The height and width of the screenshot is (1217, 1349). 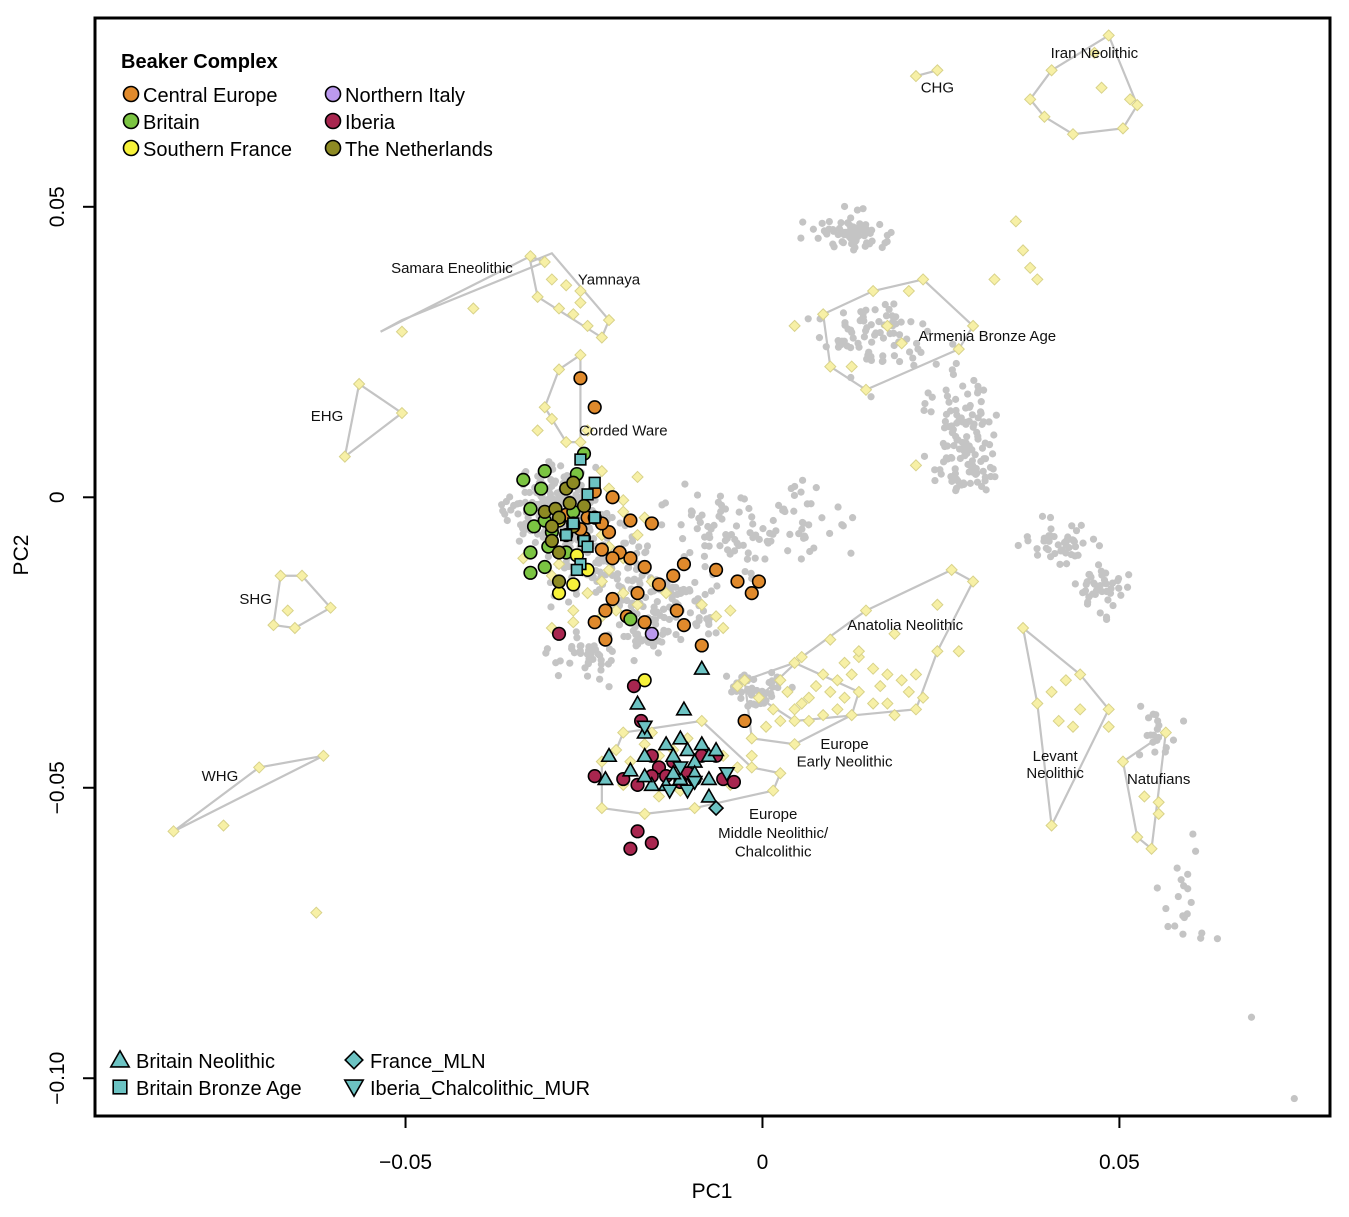 What do you see at coordinates (1056, 756) in the screenshot?
I see `group-label: Levant` at bounding box center [1056, 756].